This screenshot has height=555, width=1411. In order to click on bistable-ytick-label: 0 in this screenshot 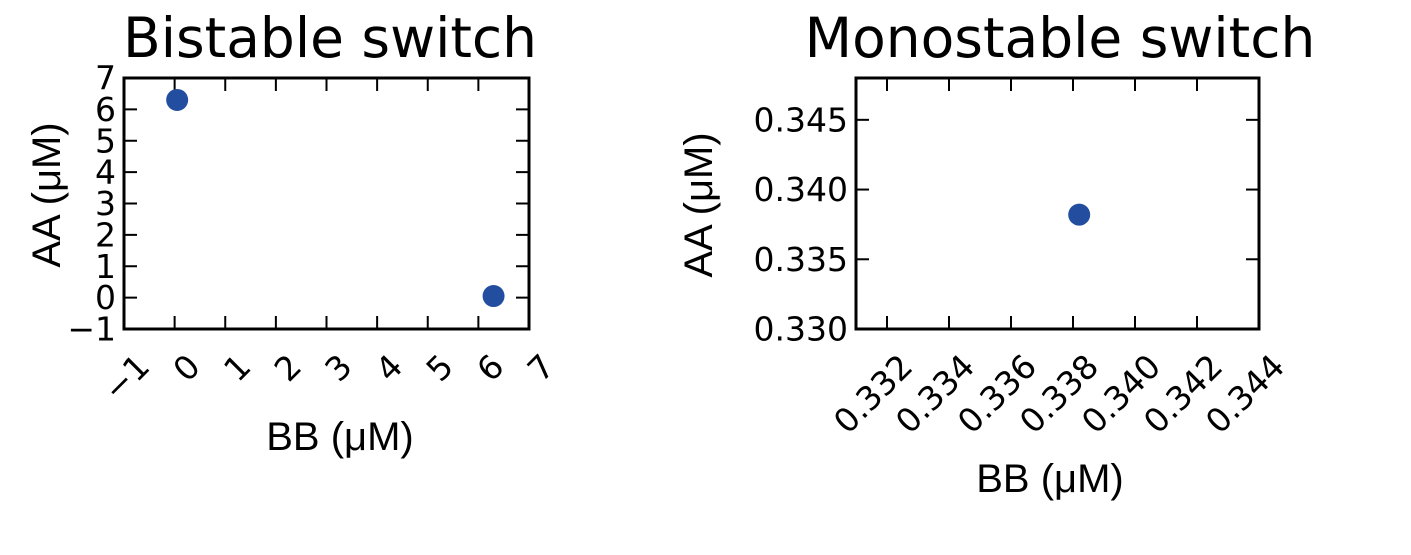, I will do `click(105, 297)`.